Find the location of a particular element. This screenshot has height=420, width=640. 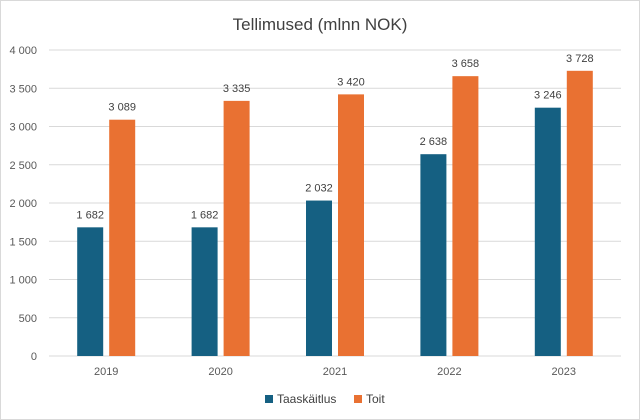

y-tick-label: 500 is located at coordinates (28, 319).